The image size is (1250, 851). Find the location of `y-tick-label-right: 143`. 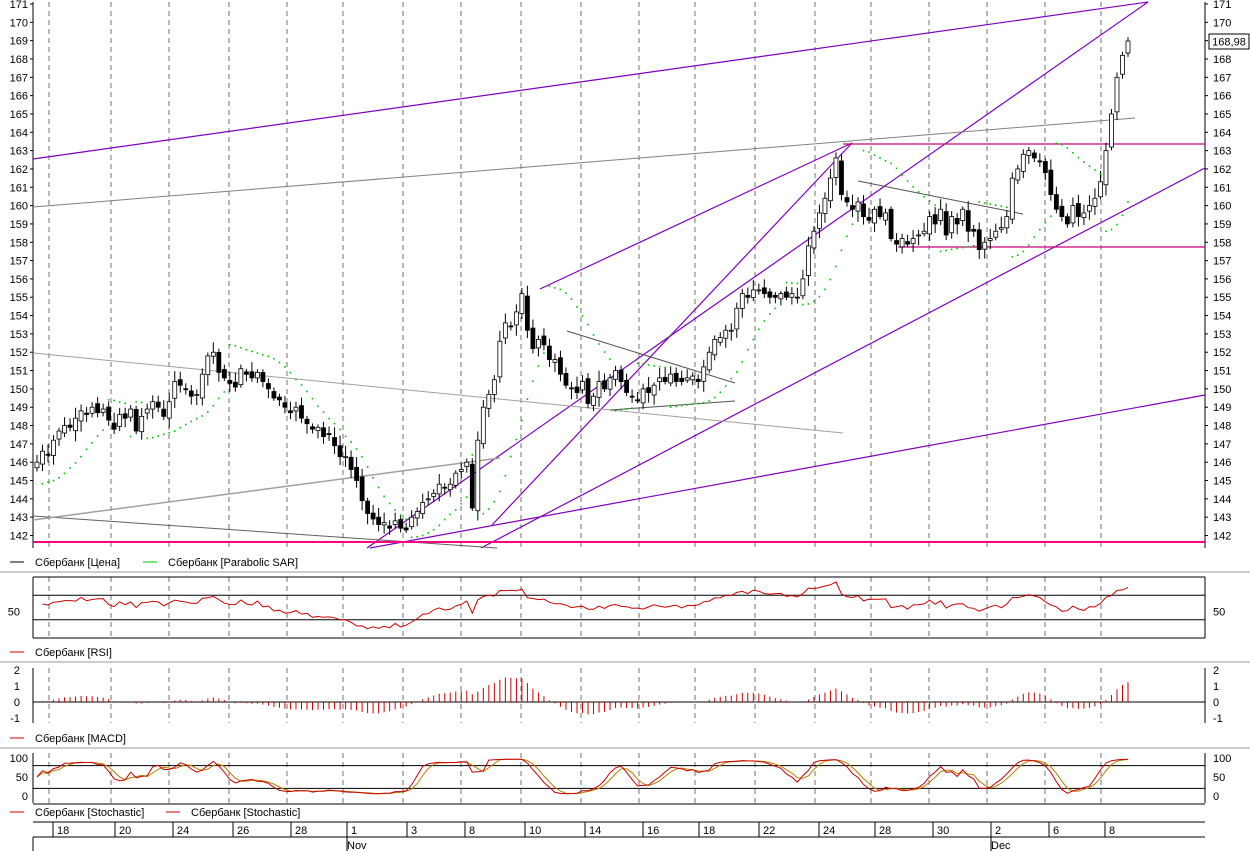

y-tick-label-right: 143 is located at coordinates (1222, 518).